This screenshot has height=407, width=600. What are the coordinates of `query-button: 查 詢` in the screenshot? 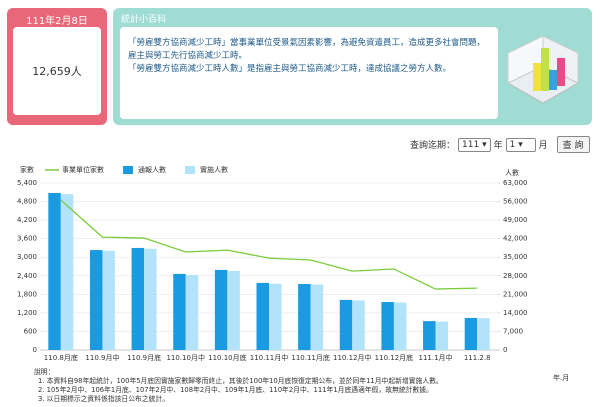 It's located at (573, 144).